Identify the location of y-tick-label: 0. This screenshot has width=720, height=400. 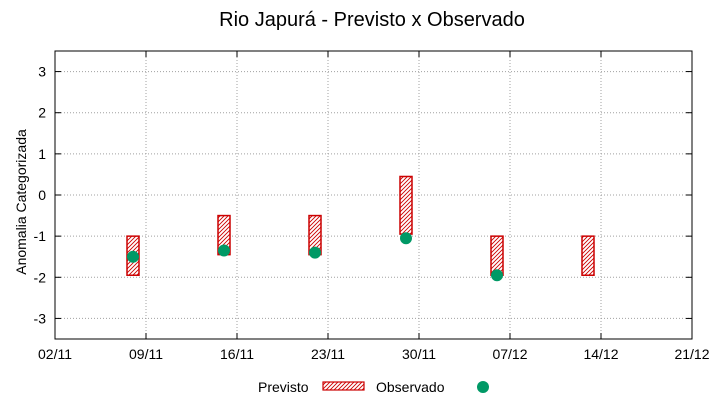
(42, 195).